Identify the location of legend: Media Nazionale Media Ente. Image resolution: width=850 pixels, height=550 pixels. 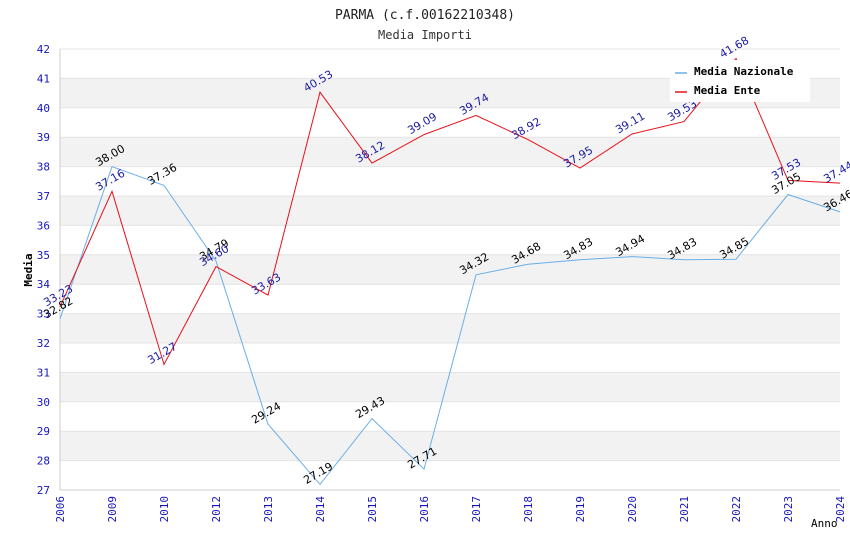
(740, 81).